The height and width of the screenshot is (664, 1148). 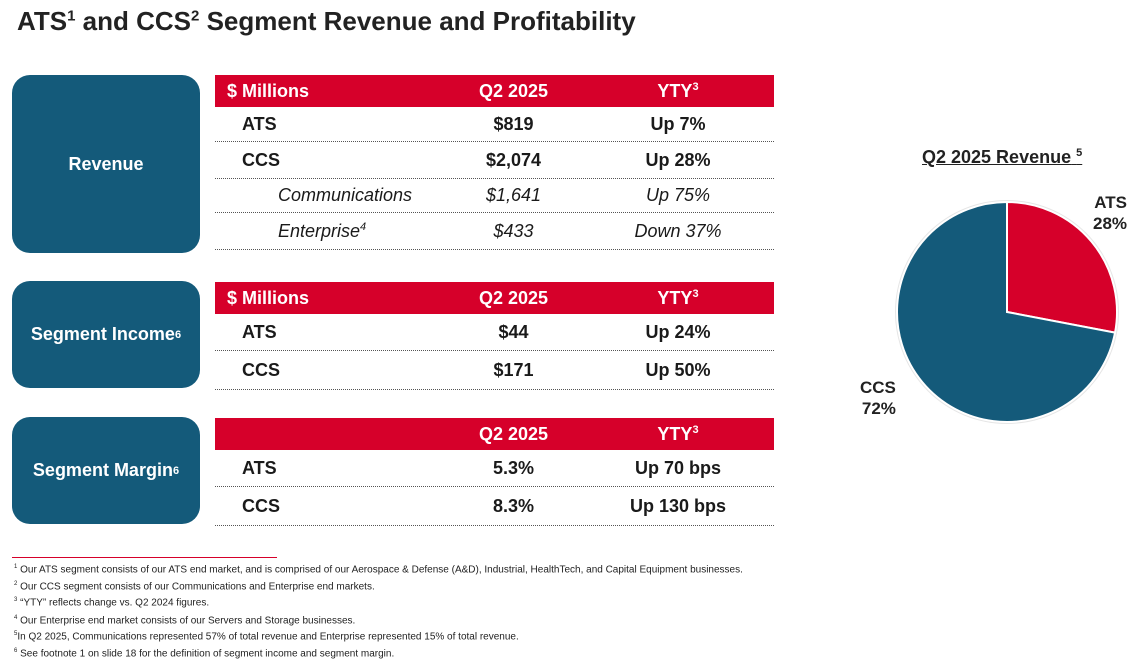 What do you see at coordinates (494, 124) in the screenshot?
I see `table-row: ATS $819 Up 7%` at bounding box center [494, 124].